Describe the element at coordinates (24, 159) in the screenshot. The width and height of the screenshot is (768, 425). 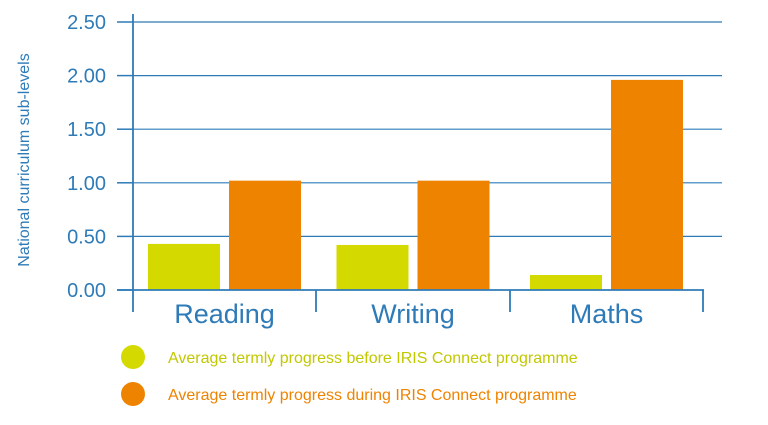
I see `y-axis-label: National curriculum sub-levels` at that location.